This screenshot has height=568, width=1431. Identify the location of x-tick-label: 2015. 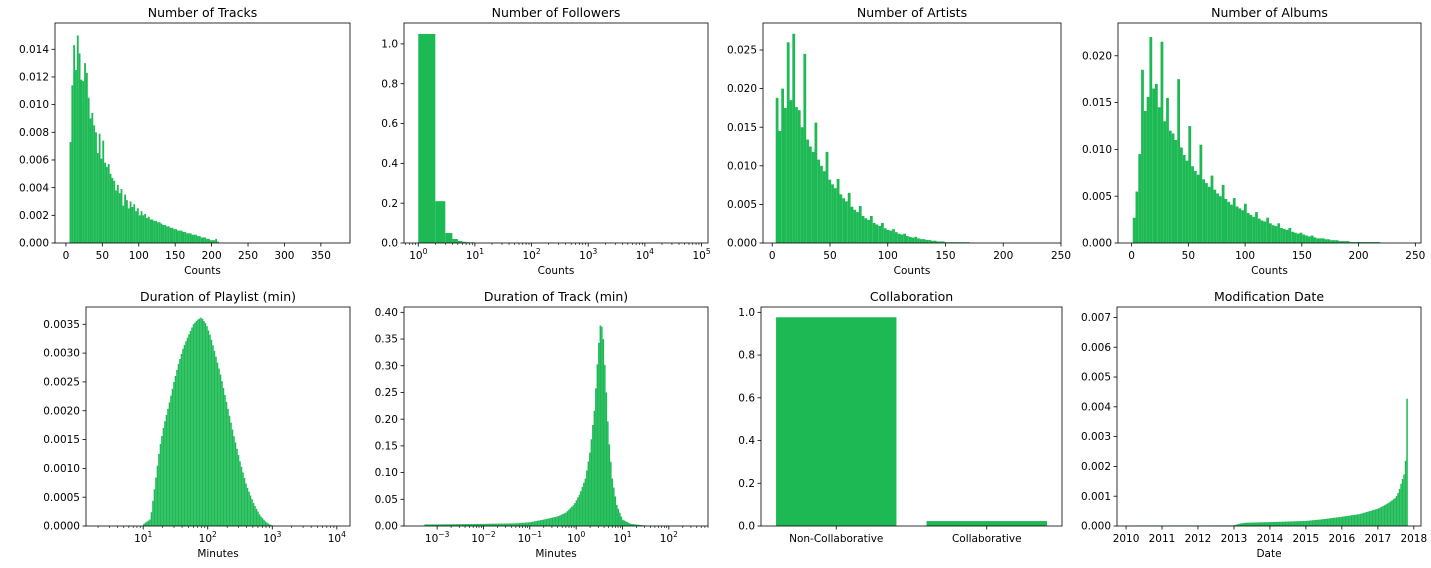
(1306, 539).